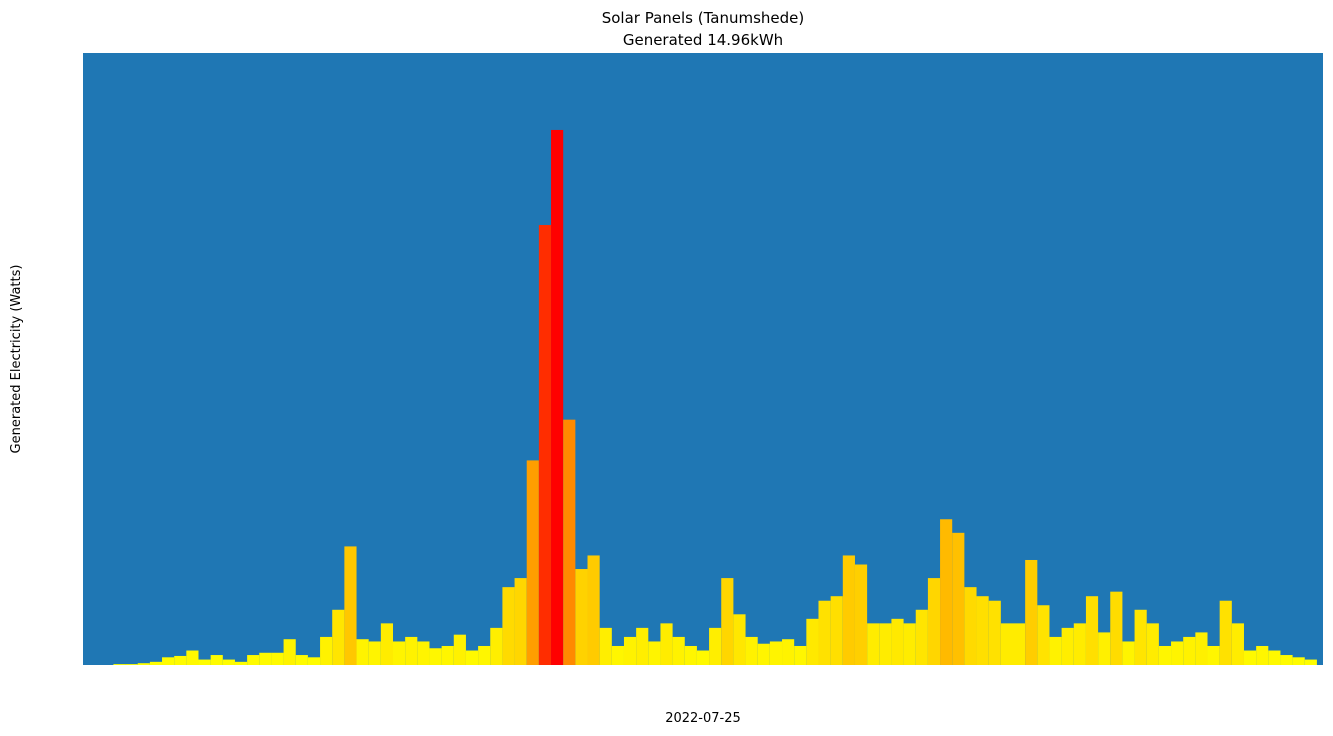  I want to click on chart-title: Solar Panels (Tanumshede), so click(703, 18).